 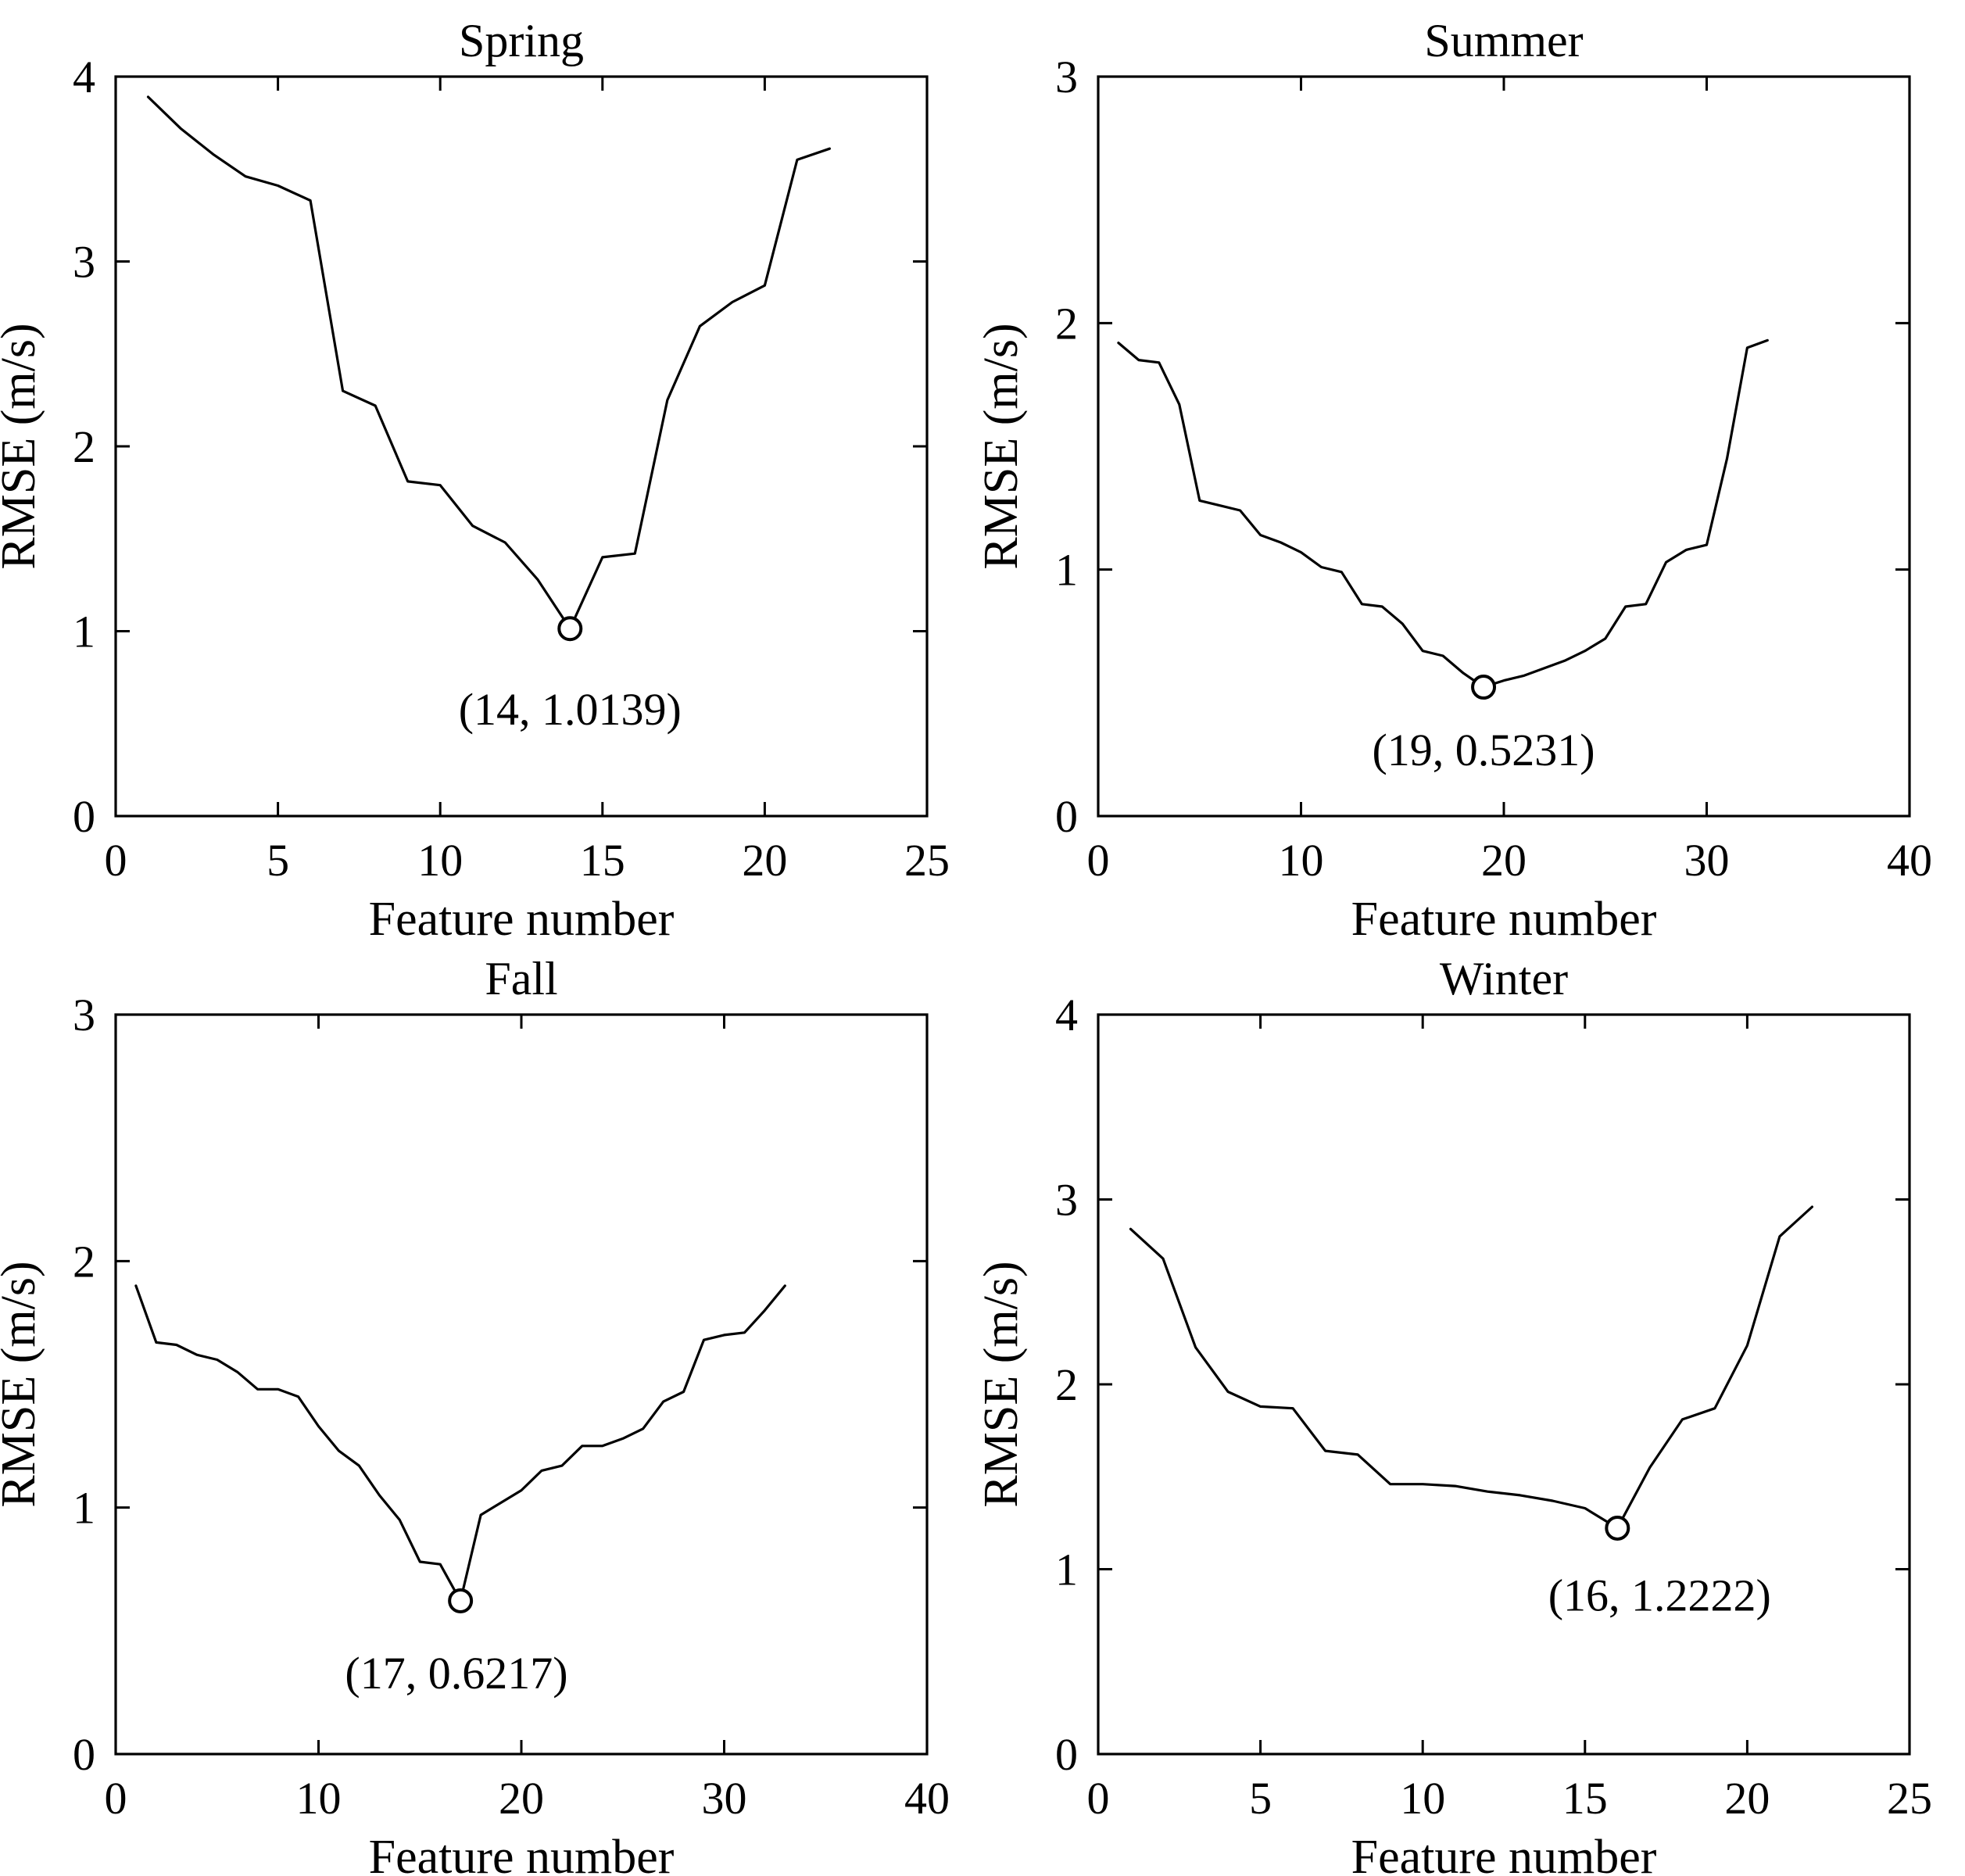 I want to click on chart-title: Summer, so click(x=1503, y=40).